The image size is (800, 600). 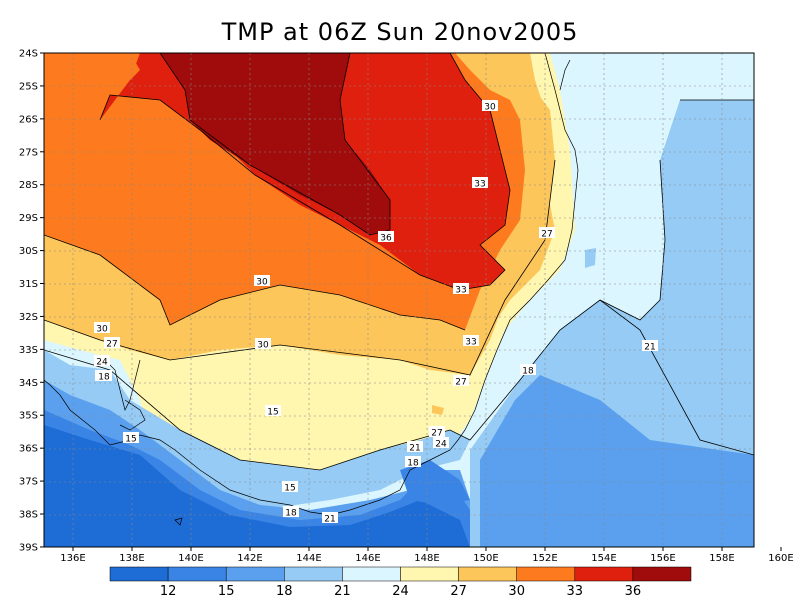 What do you see at coordinates (28, 350) in the screenshot?
I see `lat-label: 33S` at bounding box center [28, 350].